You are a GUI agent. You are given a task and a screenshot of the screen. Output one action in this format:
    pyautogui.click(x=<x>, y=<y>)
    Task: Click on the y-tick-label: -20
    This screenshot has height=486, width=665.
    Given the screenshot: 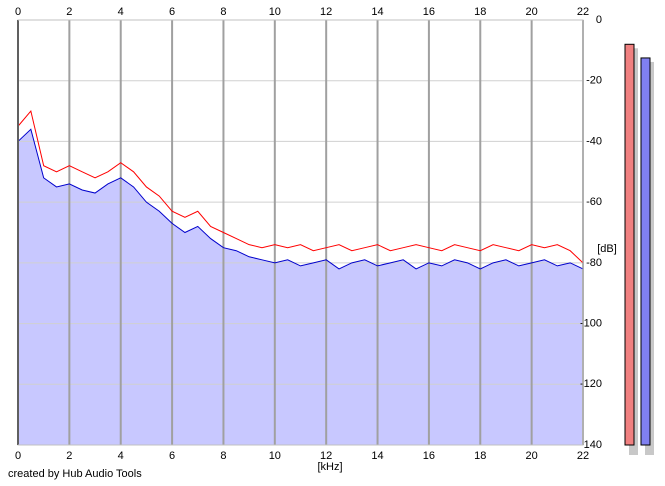 What is the action you would take?
    pyautogui.click(x=594, y=81)
    